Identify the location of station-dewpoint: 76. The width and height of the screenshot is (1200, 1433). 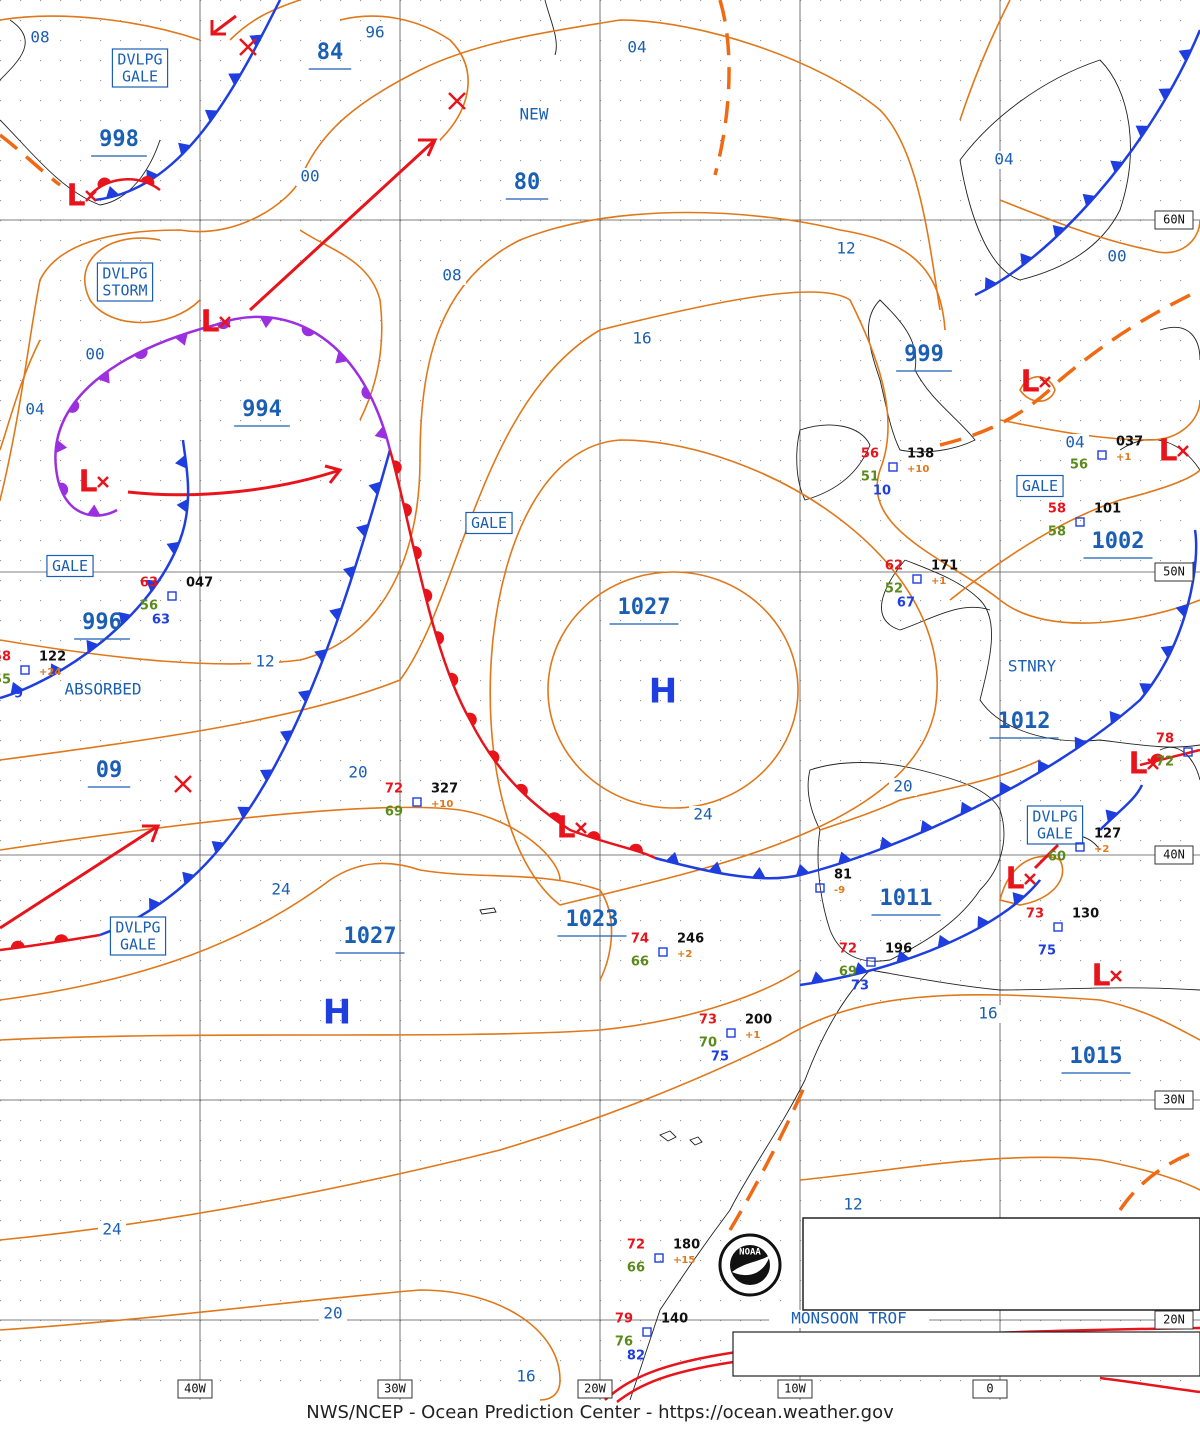
(624, 1342).